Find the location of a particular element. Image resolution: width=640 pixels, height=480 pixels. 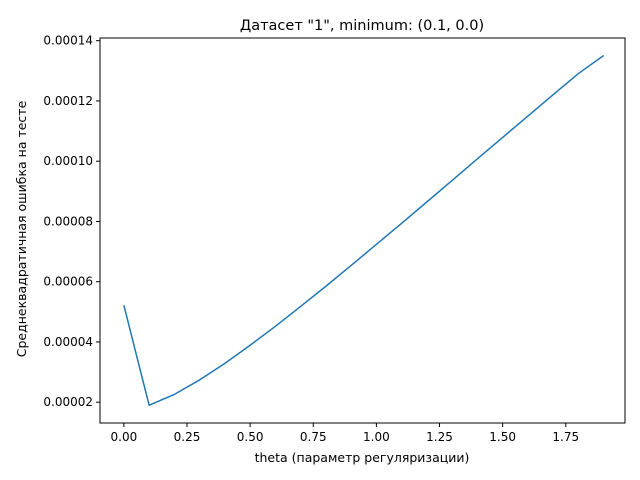

x-tick-label: 0.50 is located at coordinates (250, 437).